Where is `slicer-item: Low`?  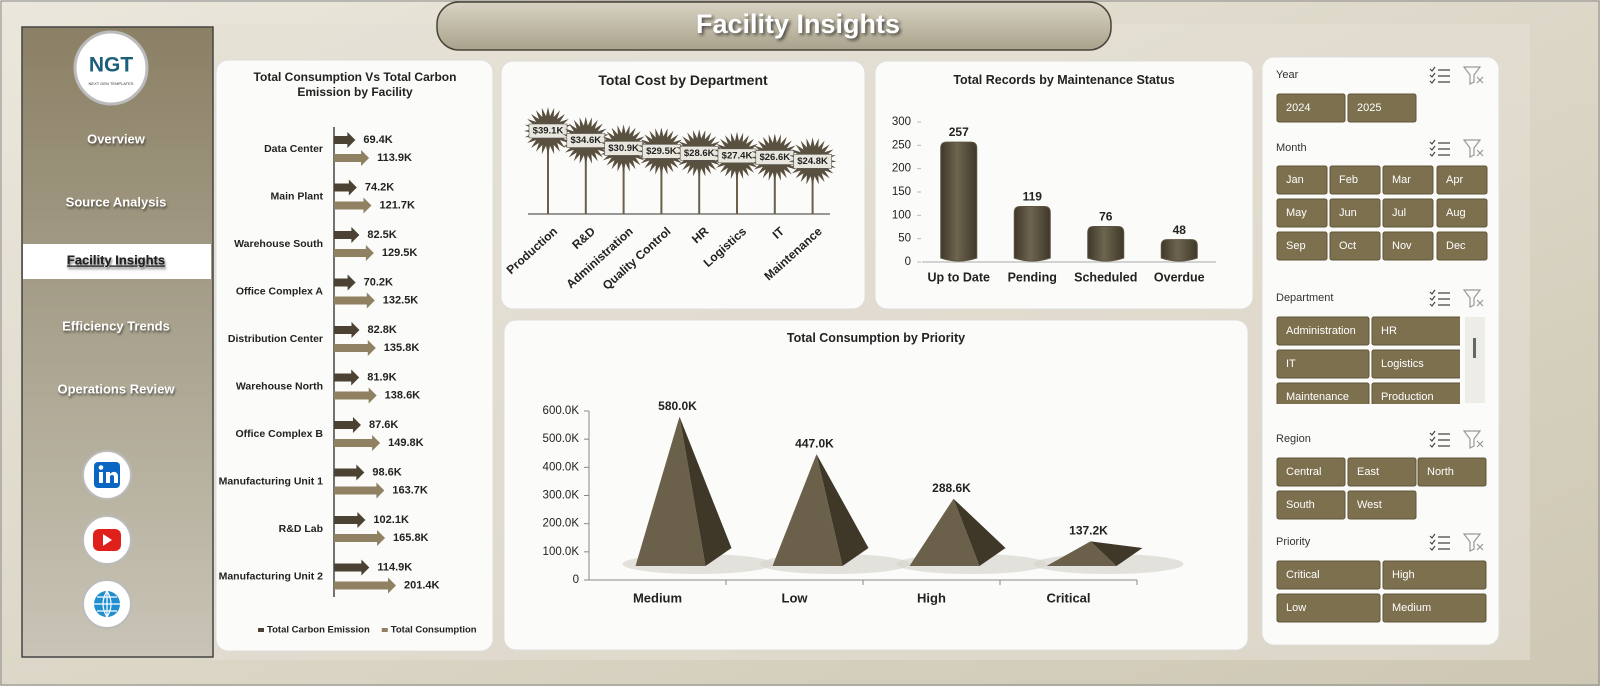
slicer-item: Low is located at coordinates (1296, 608).